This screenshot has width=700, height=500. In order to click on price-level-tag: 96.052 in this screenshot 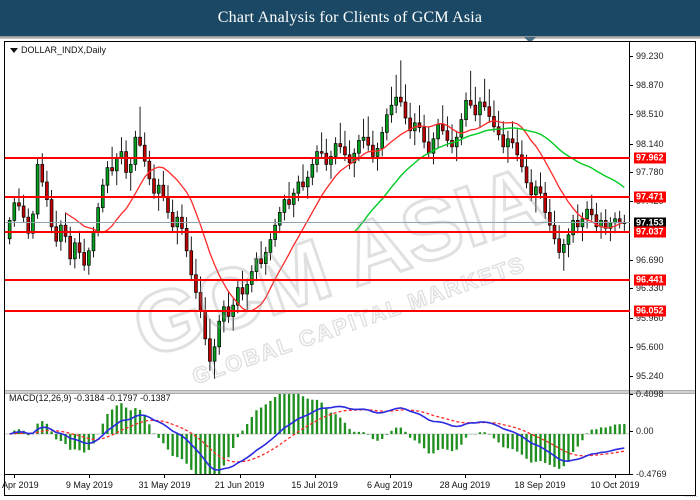, I will do `click(650, 311)`.